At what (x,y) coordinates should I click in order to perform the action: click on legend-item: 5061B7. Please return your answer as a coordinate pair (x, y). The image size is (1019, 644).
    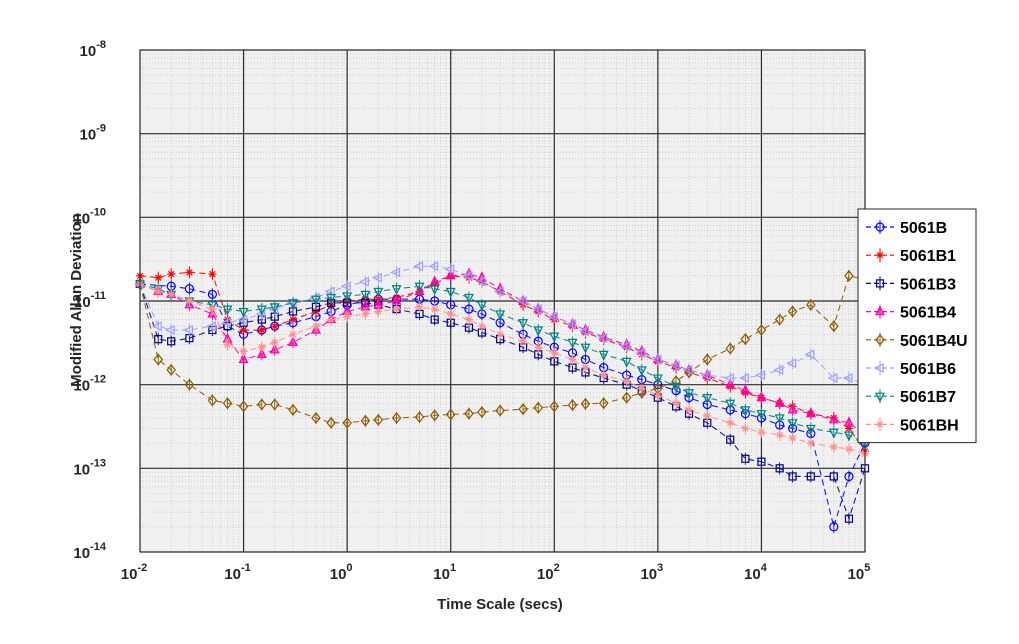
    Looking at the image, I should click on (911, 397).